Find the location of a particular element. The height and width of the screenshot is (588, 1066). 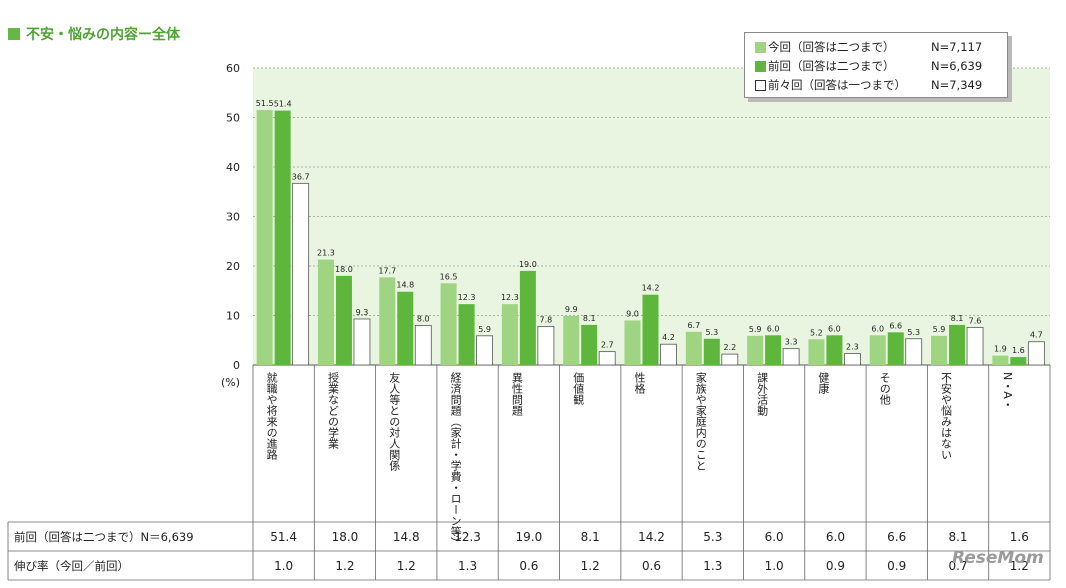

table-cell-r0-c10: 6.6 is located at coordinates (896, 537).